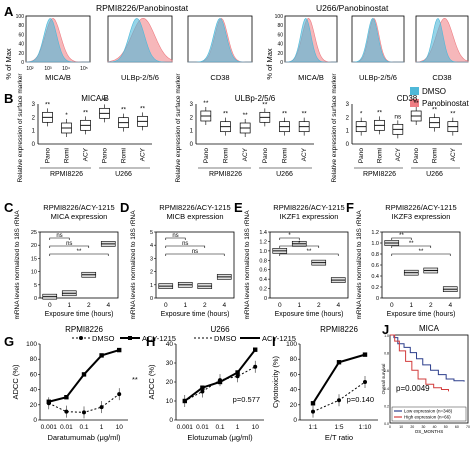 The width and height of the screenshot is (474, 461). I want to click on ytick-label: 15, so click(34, 259).